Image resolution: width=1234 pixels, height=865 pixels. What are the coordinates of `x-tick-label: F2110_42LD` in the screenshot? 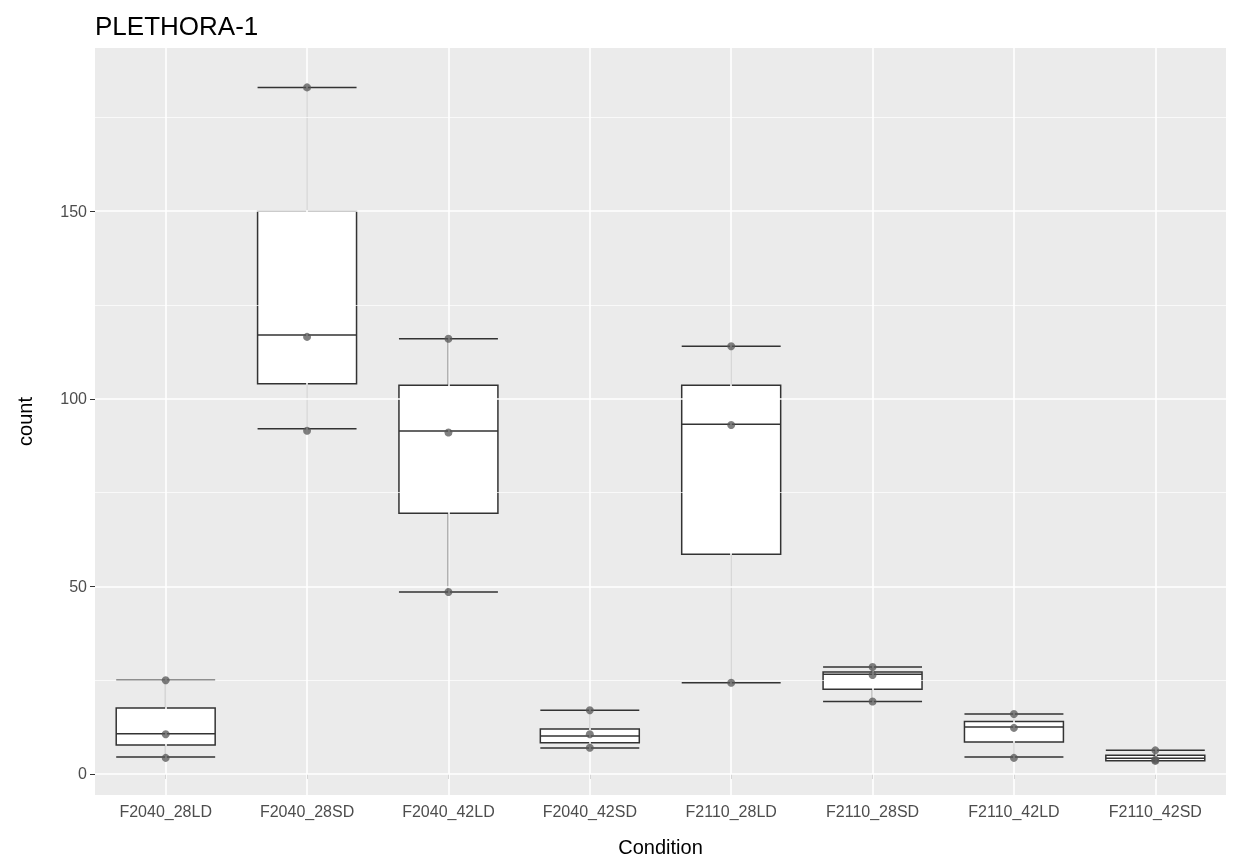 It's located at (1014, 811).